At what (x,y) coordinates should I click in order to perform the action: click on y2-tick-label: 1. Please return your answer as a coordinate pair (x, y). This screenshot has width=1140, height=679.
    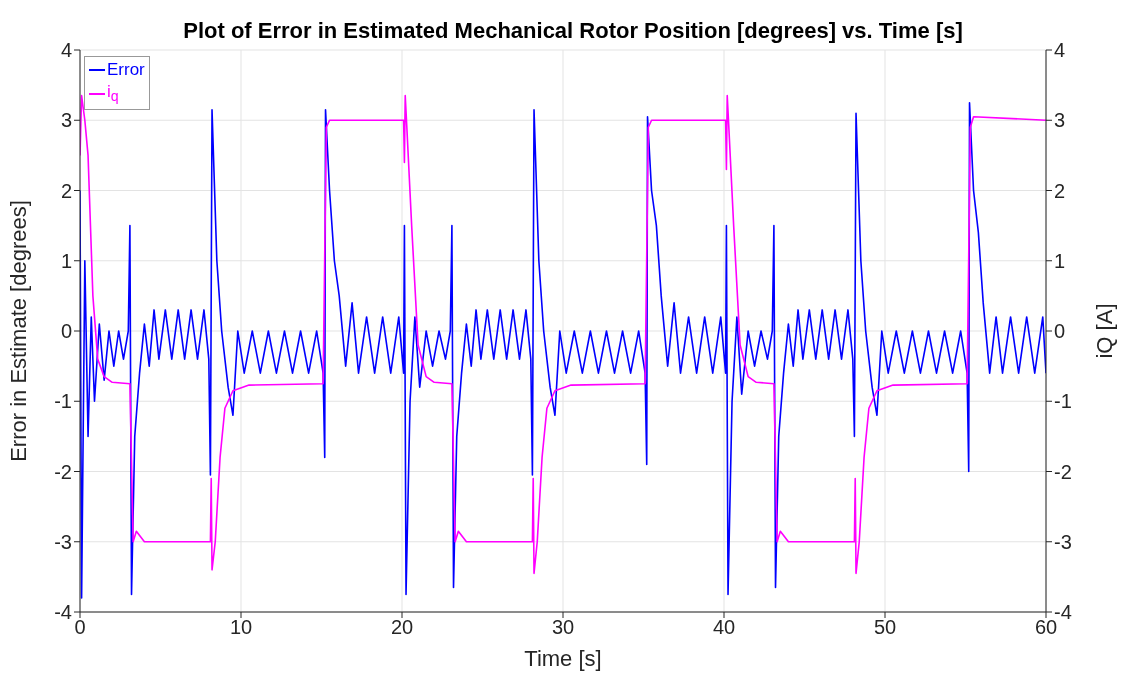
    Looking at the image, I should click on (1060, 260).